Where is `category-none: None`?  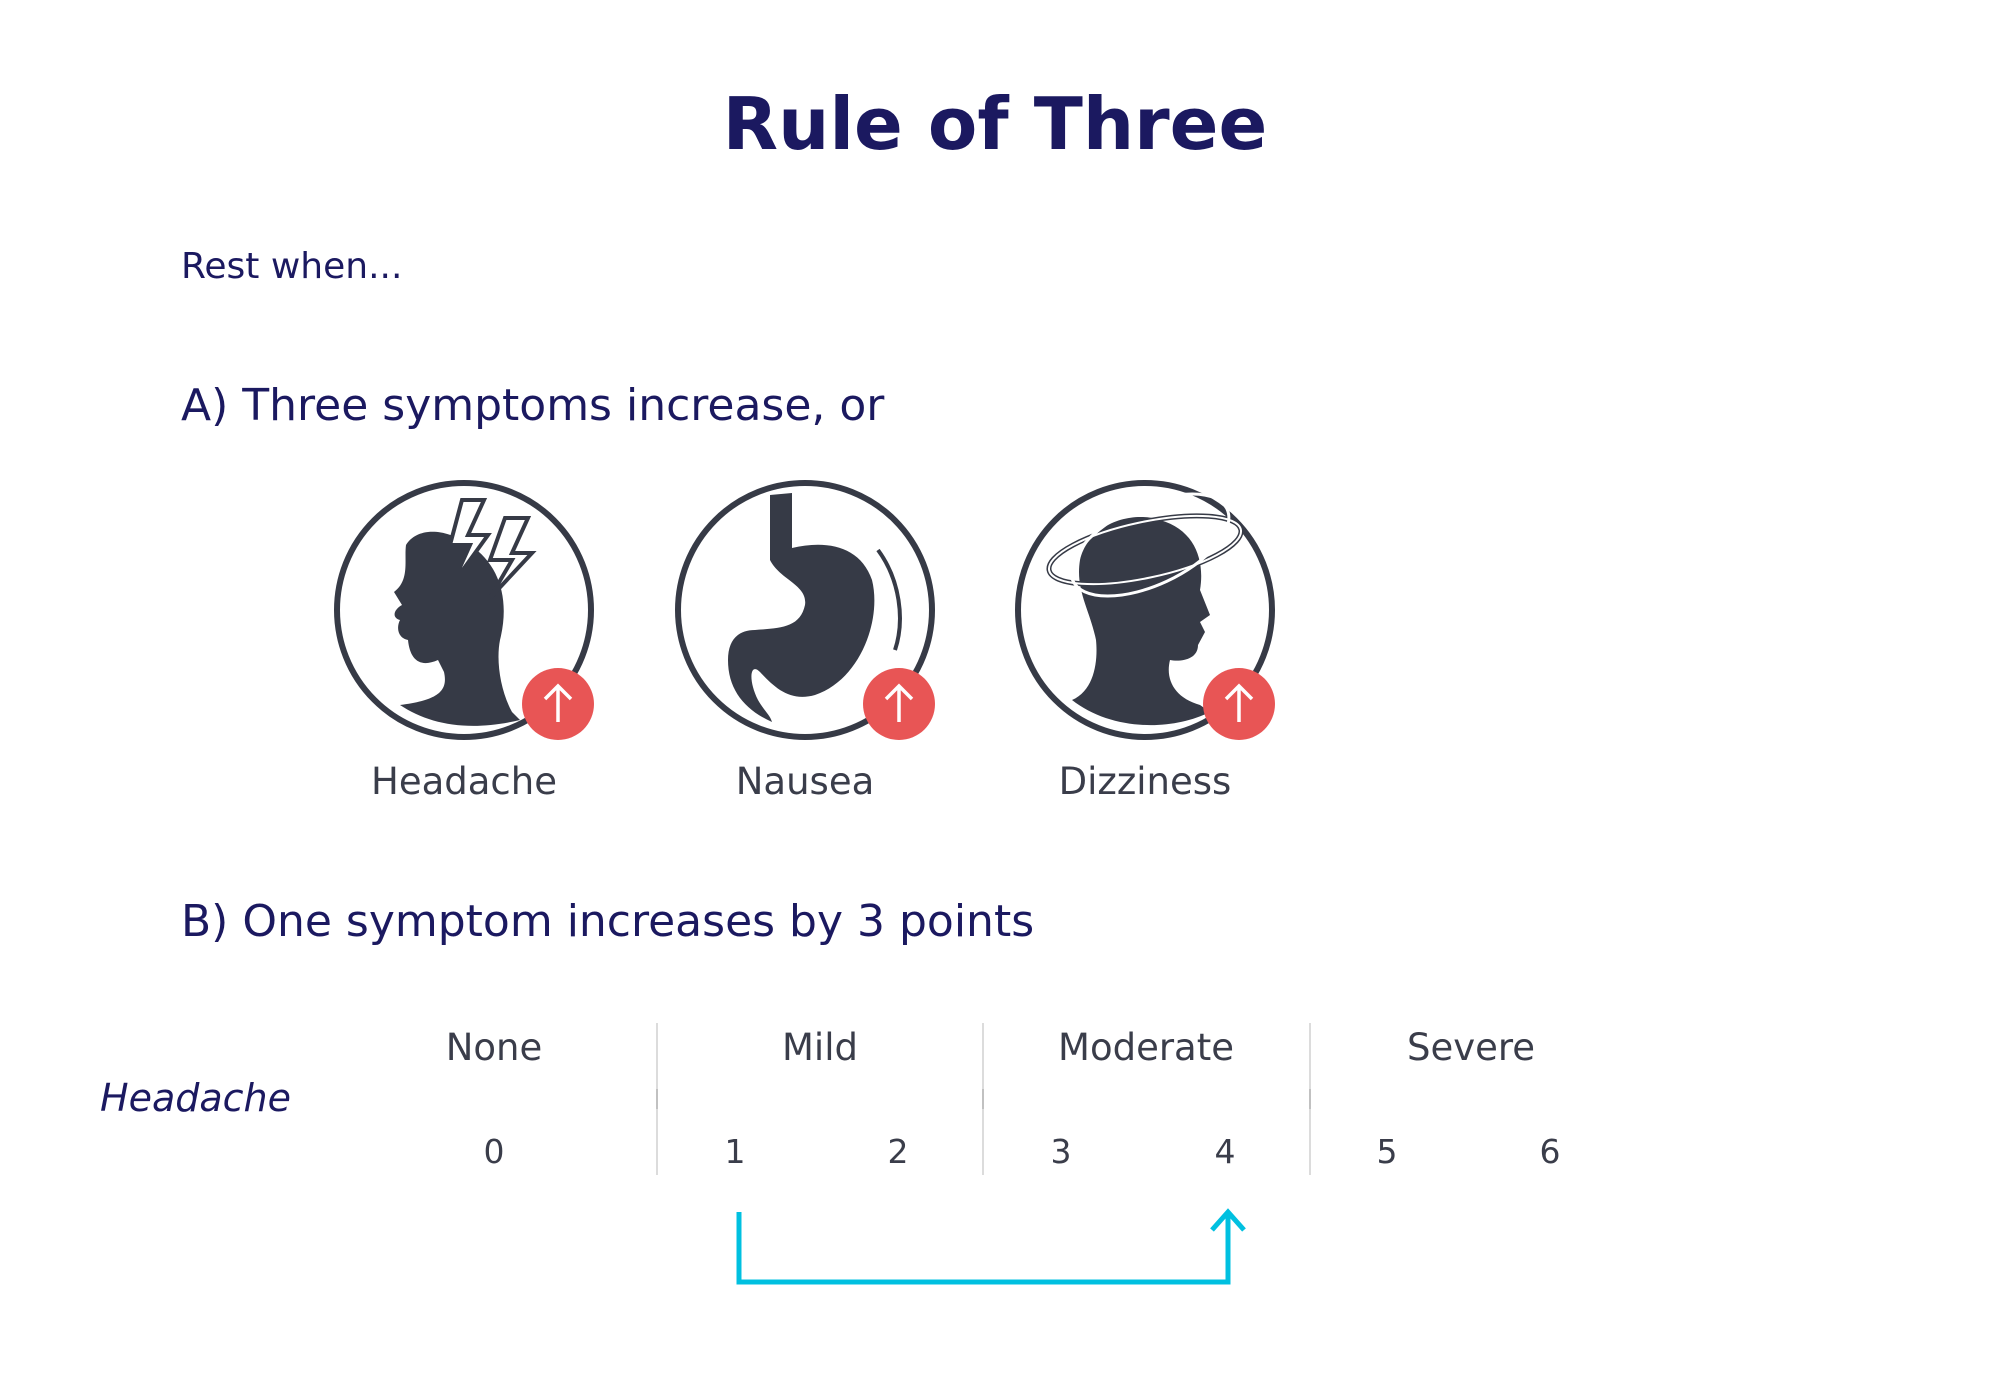
category-none: None is located at coordinates (494, 1047).